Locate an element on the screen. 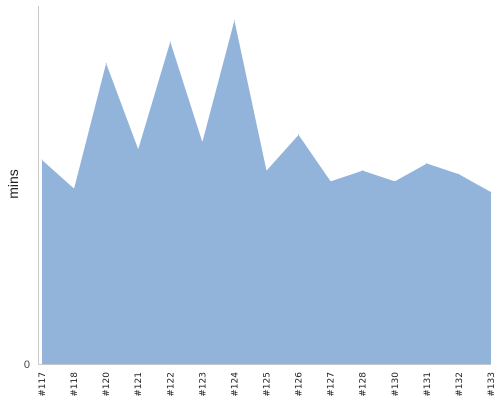  x-tick-label: #125 is located at coordinates (268, 384).